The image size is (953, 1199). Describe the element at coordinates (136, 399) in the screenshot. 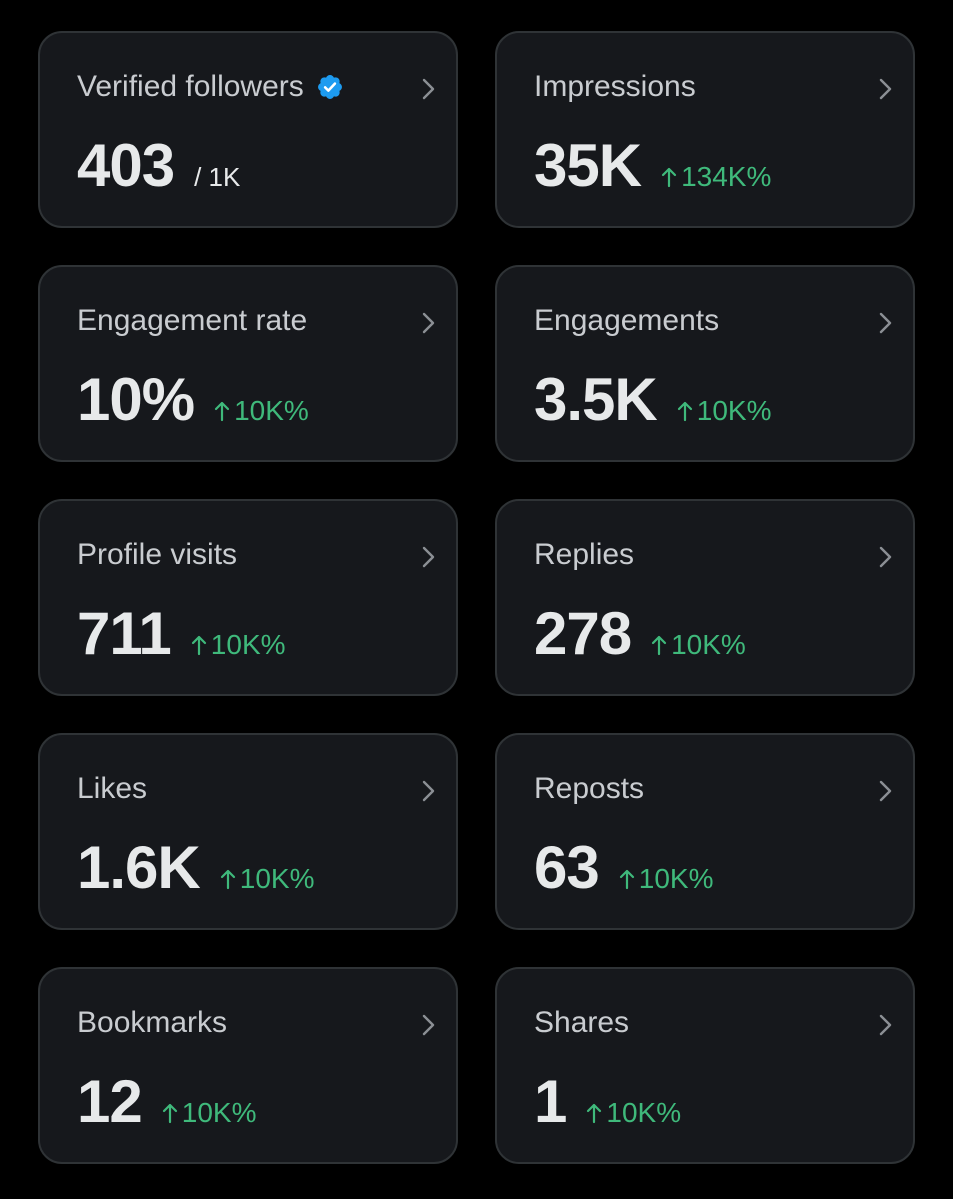

I see `card-value: 10%` at that location.